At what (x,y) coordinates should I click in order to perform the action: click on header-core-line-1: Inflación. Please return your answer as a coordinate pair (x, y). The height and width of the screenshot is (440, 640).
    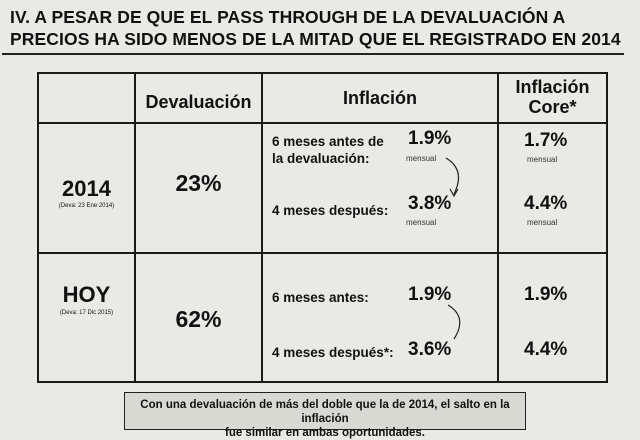
    Looking at the image, I should click on (552, 87).